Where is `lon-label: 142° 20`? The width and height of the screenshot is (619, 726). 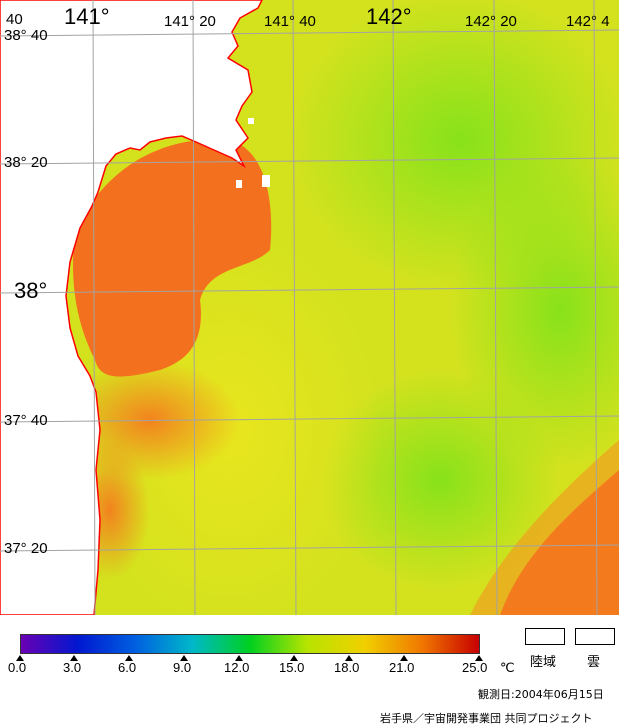
lon-label: 142° 20 is located at coordinates (491, 21).